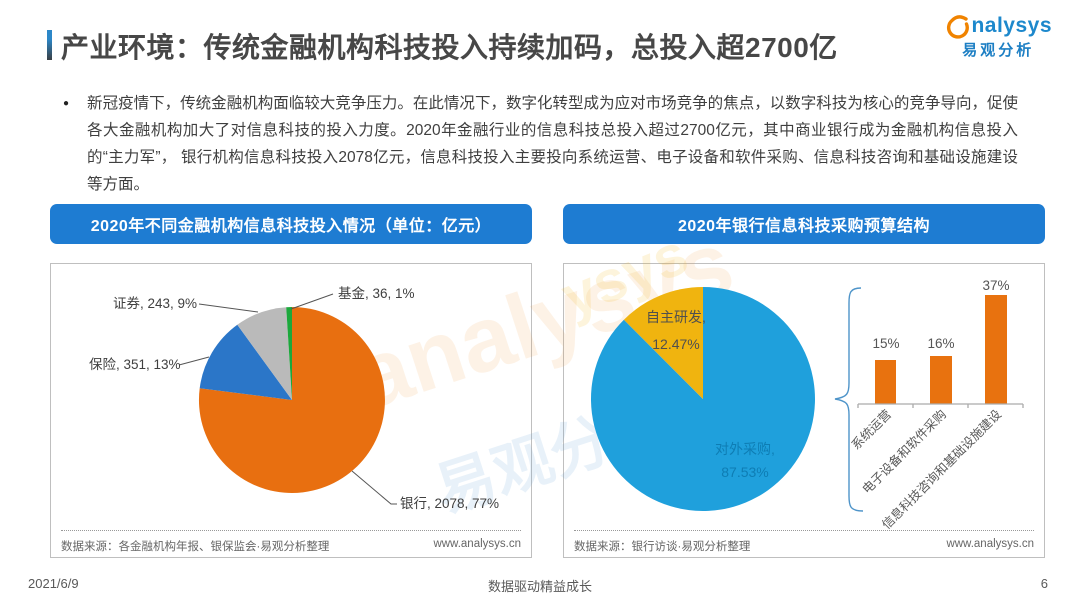 The width and height of the screenshot is (1080, 608). I want to click on leader-line-securities, so click(228, 308).